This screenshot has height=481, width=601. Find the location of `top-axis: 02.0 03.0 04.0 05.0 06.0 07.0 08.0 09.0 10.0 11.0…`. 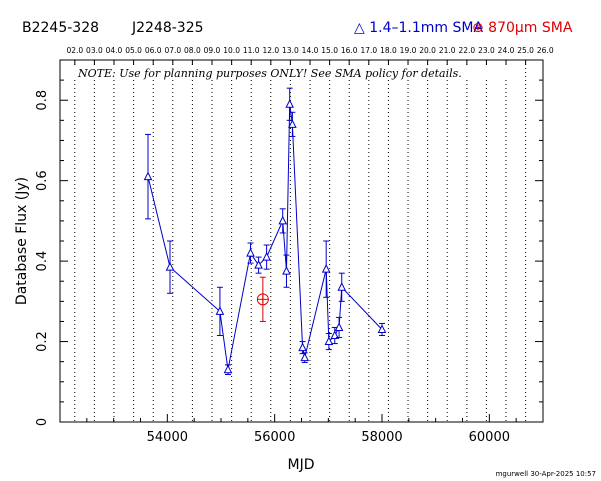

top-axis: 02.0 03.0 04.0 05.0 06.0 07.0 08.0 09.0 10.0 11.0… is located at coordinates (310, 55).